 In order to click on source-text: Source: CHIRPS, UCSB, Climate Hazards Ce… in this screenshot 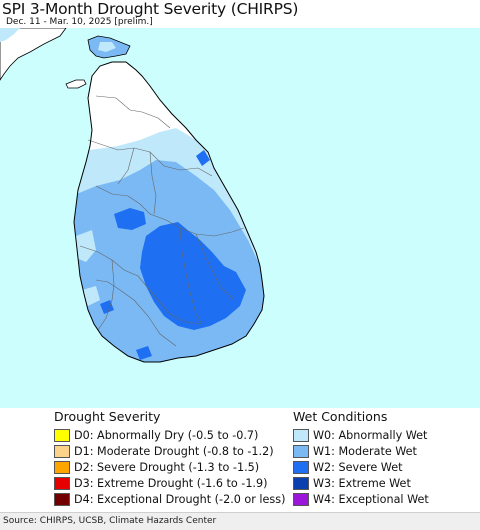, I will do `click(110, 521)`.